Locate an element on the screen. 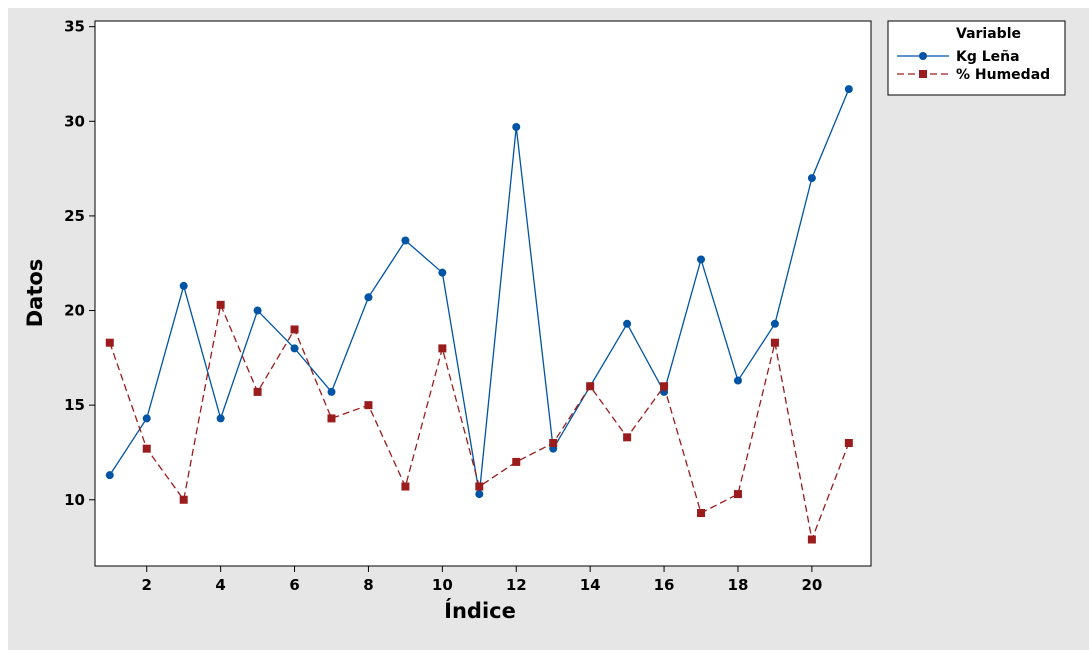 Image resolution: width=1089 pixels, height=650 pixels. x-tick-label: 14 is located at coordinates (590, 585).